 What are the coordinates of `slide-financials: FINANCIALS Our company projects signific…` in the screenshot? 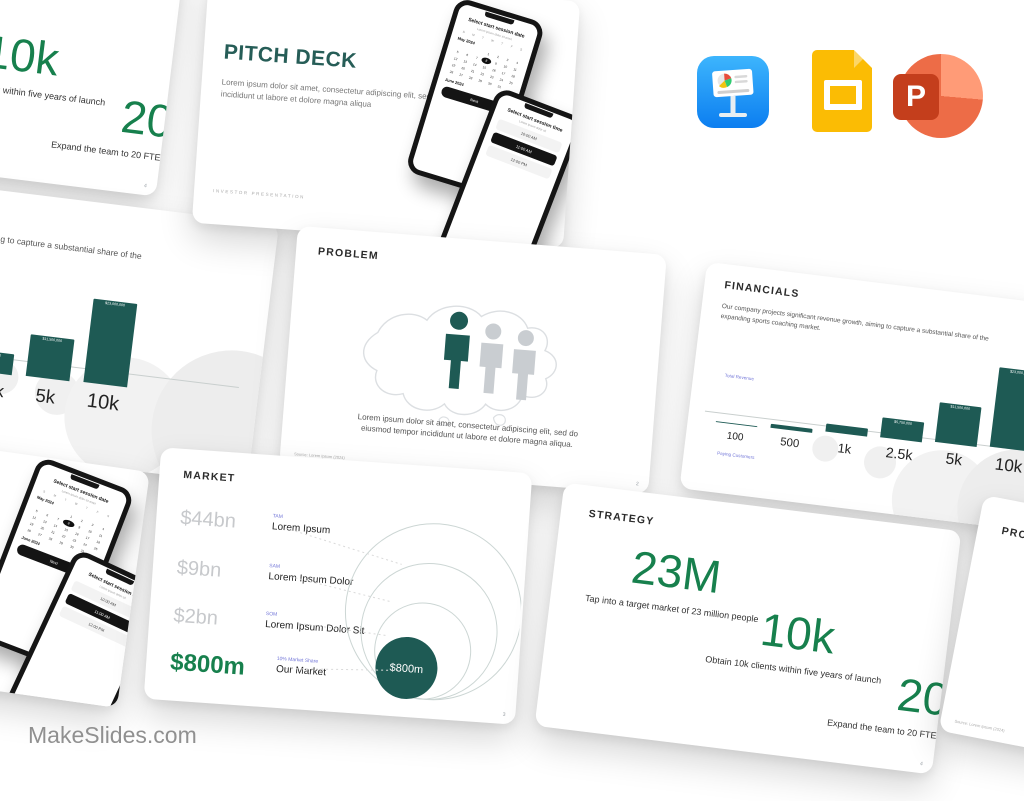 It's located at (851, 396).